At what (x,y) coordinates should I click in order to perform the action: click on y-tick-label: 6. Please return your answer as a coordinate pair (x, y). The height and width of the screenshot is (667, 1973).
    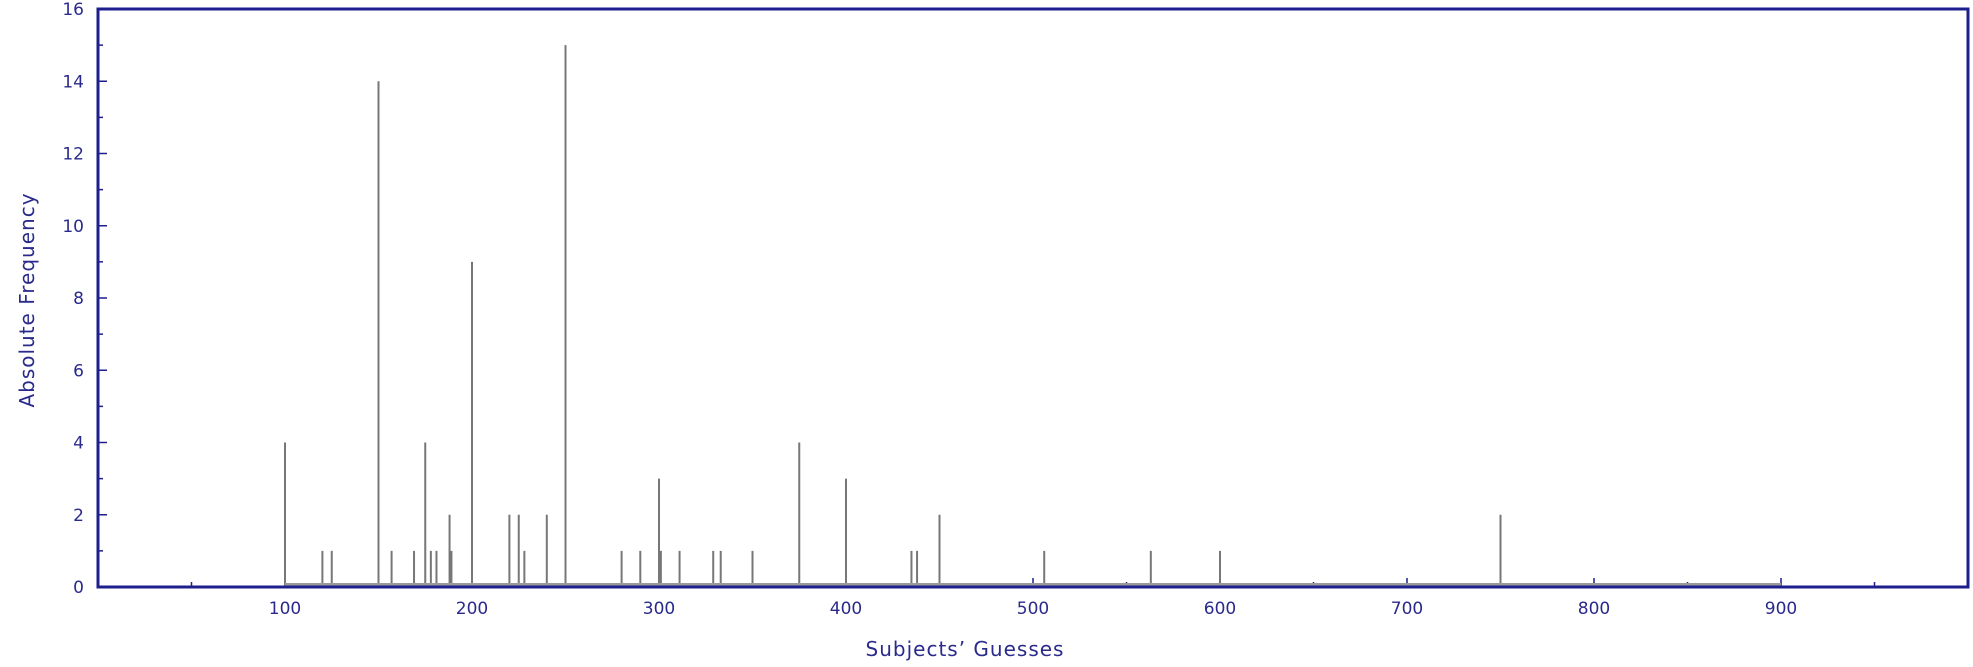
    Looking at the image, I should click on (78, 371).